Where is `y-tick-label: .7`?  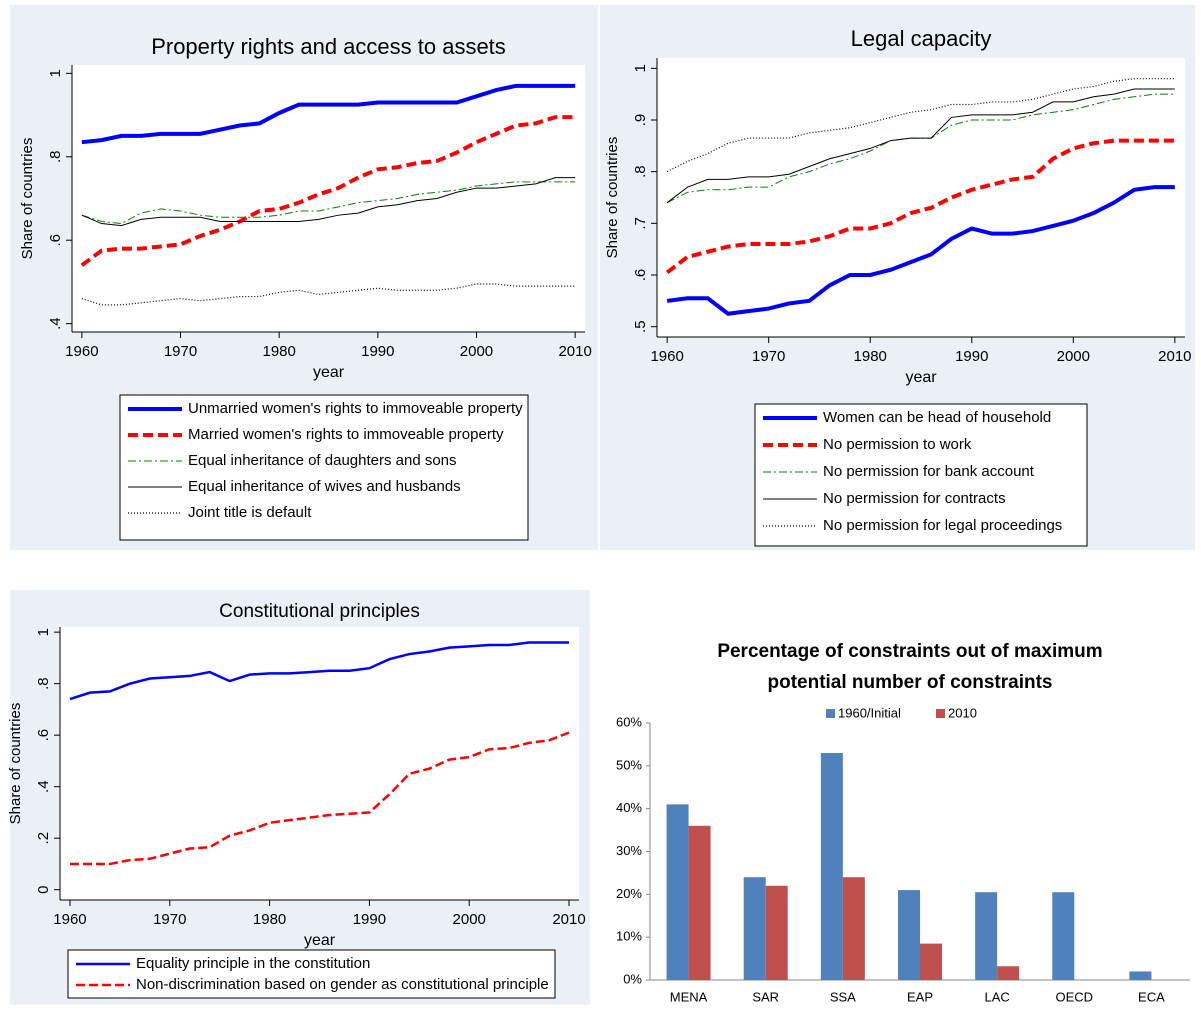
y-tick-label: .7 is located at coordinates (640, 223).